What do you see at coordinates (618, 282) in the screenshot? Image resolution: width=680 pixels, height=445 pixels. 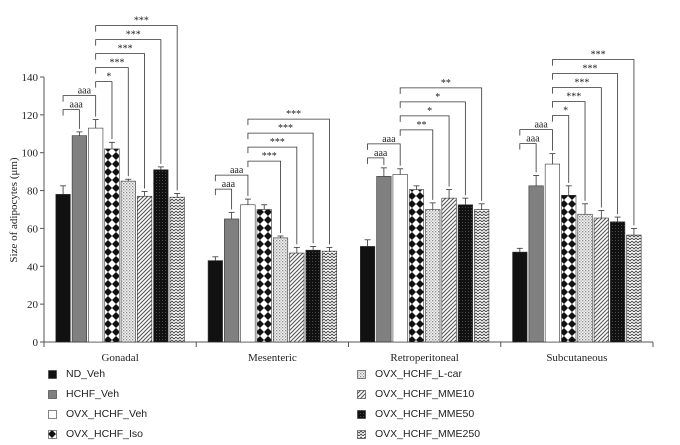 I see `bar-OVX_HCHF_MME50-Subcutaneous` at bounding box center [618, 282].